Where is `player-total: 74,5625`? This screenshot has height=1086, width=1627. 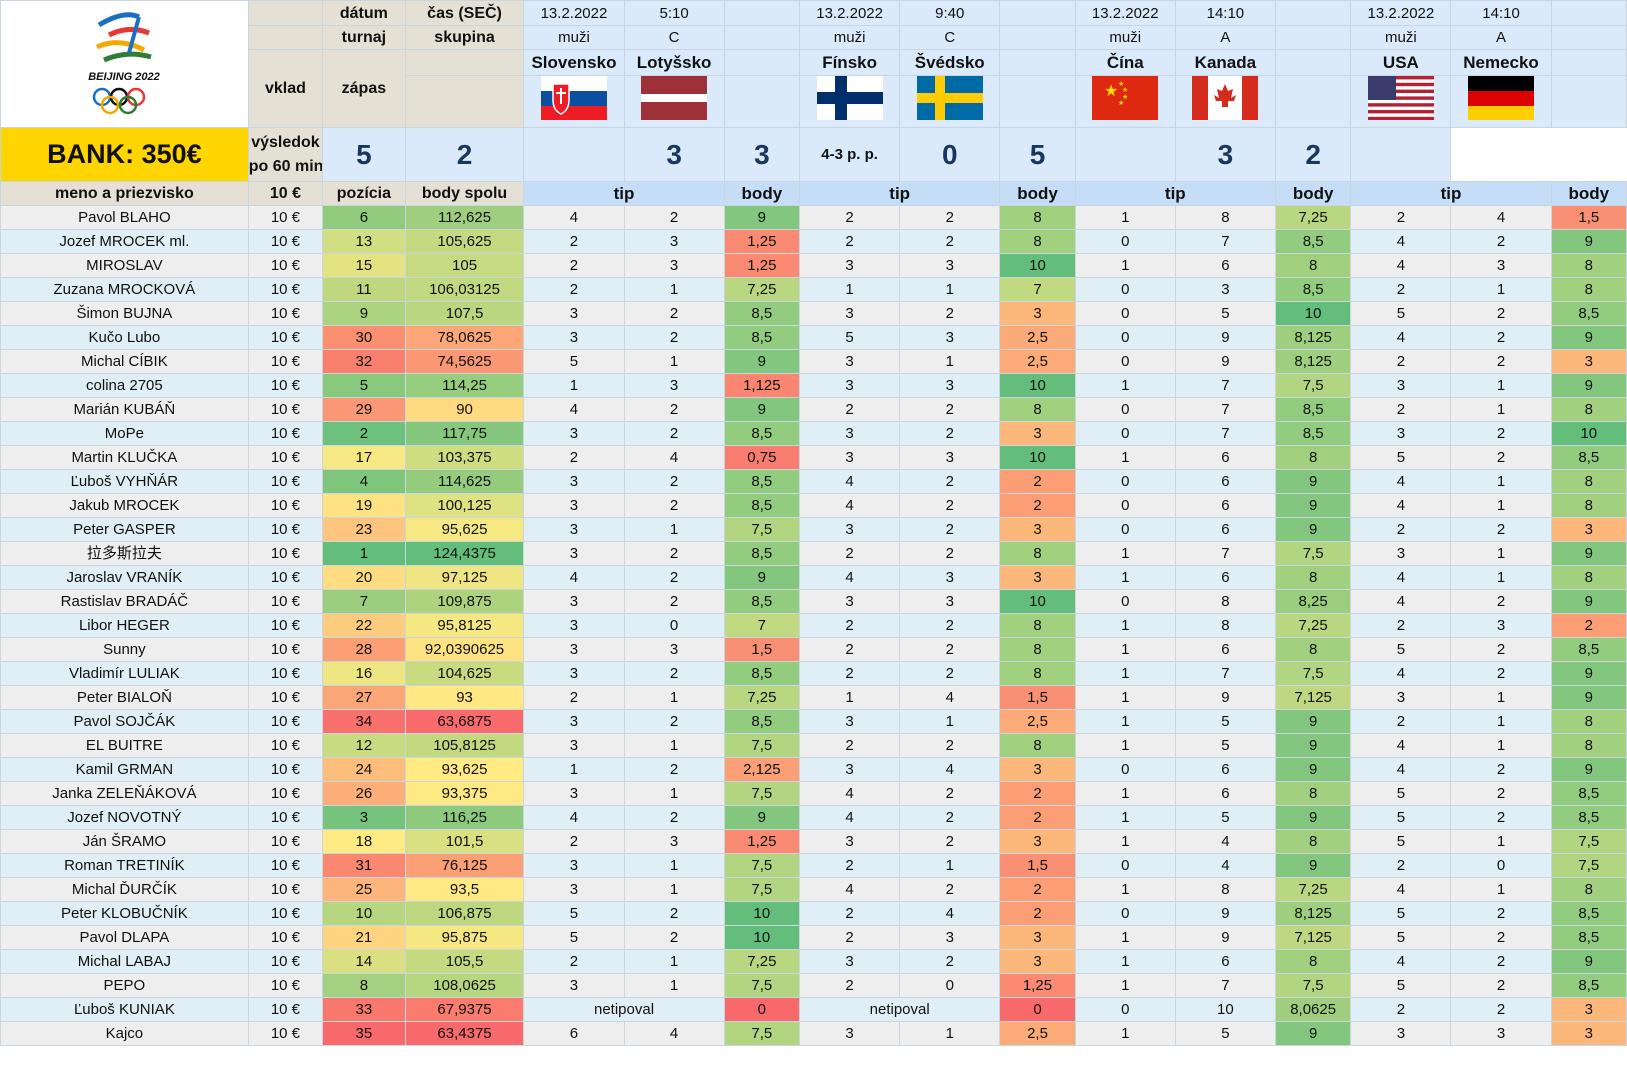
player-total: 74,5625 is located at coordinates (464, 361).